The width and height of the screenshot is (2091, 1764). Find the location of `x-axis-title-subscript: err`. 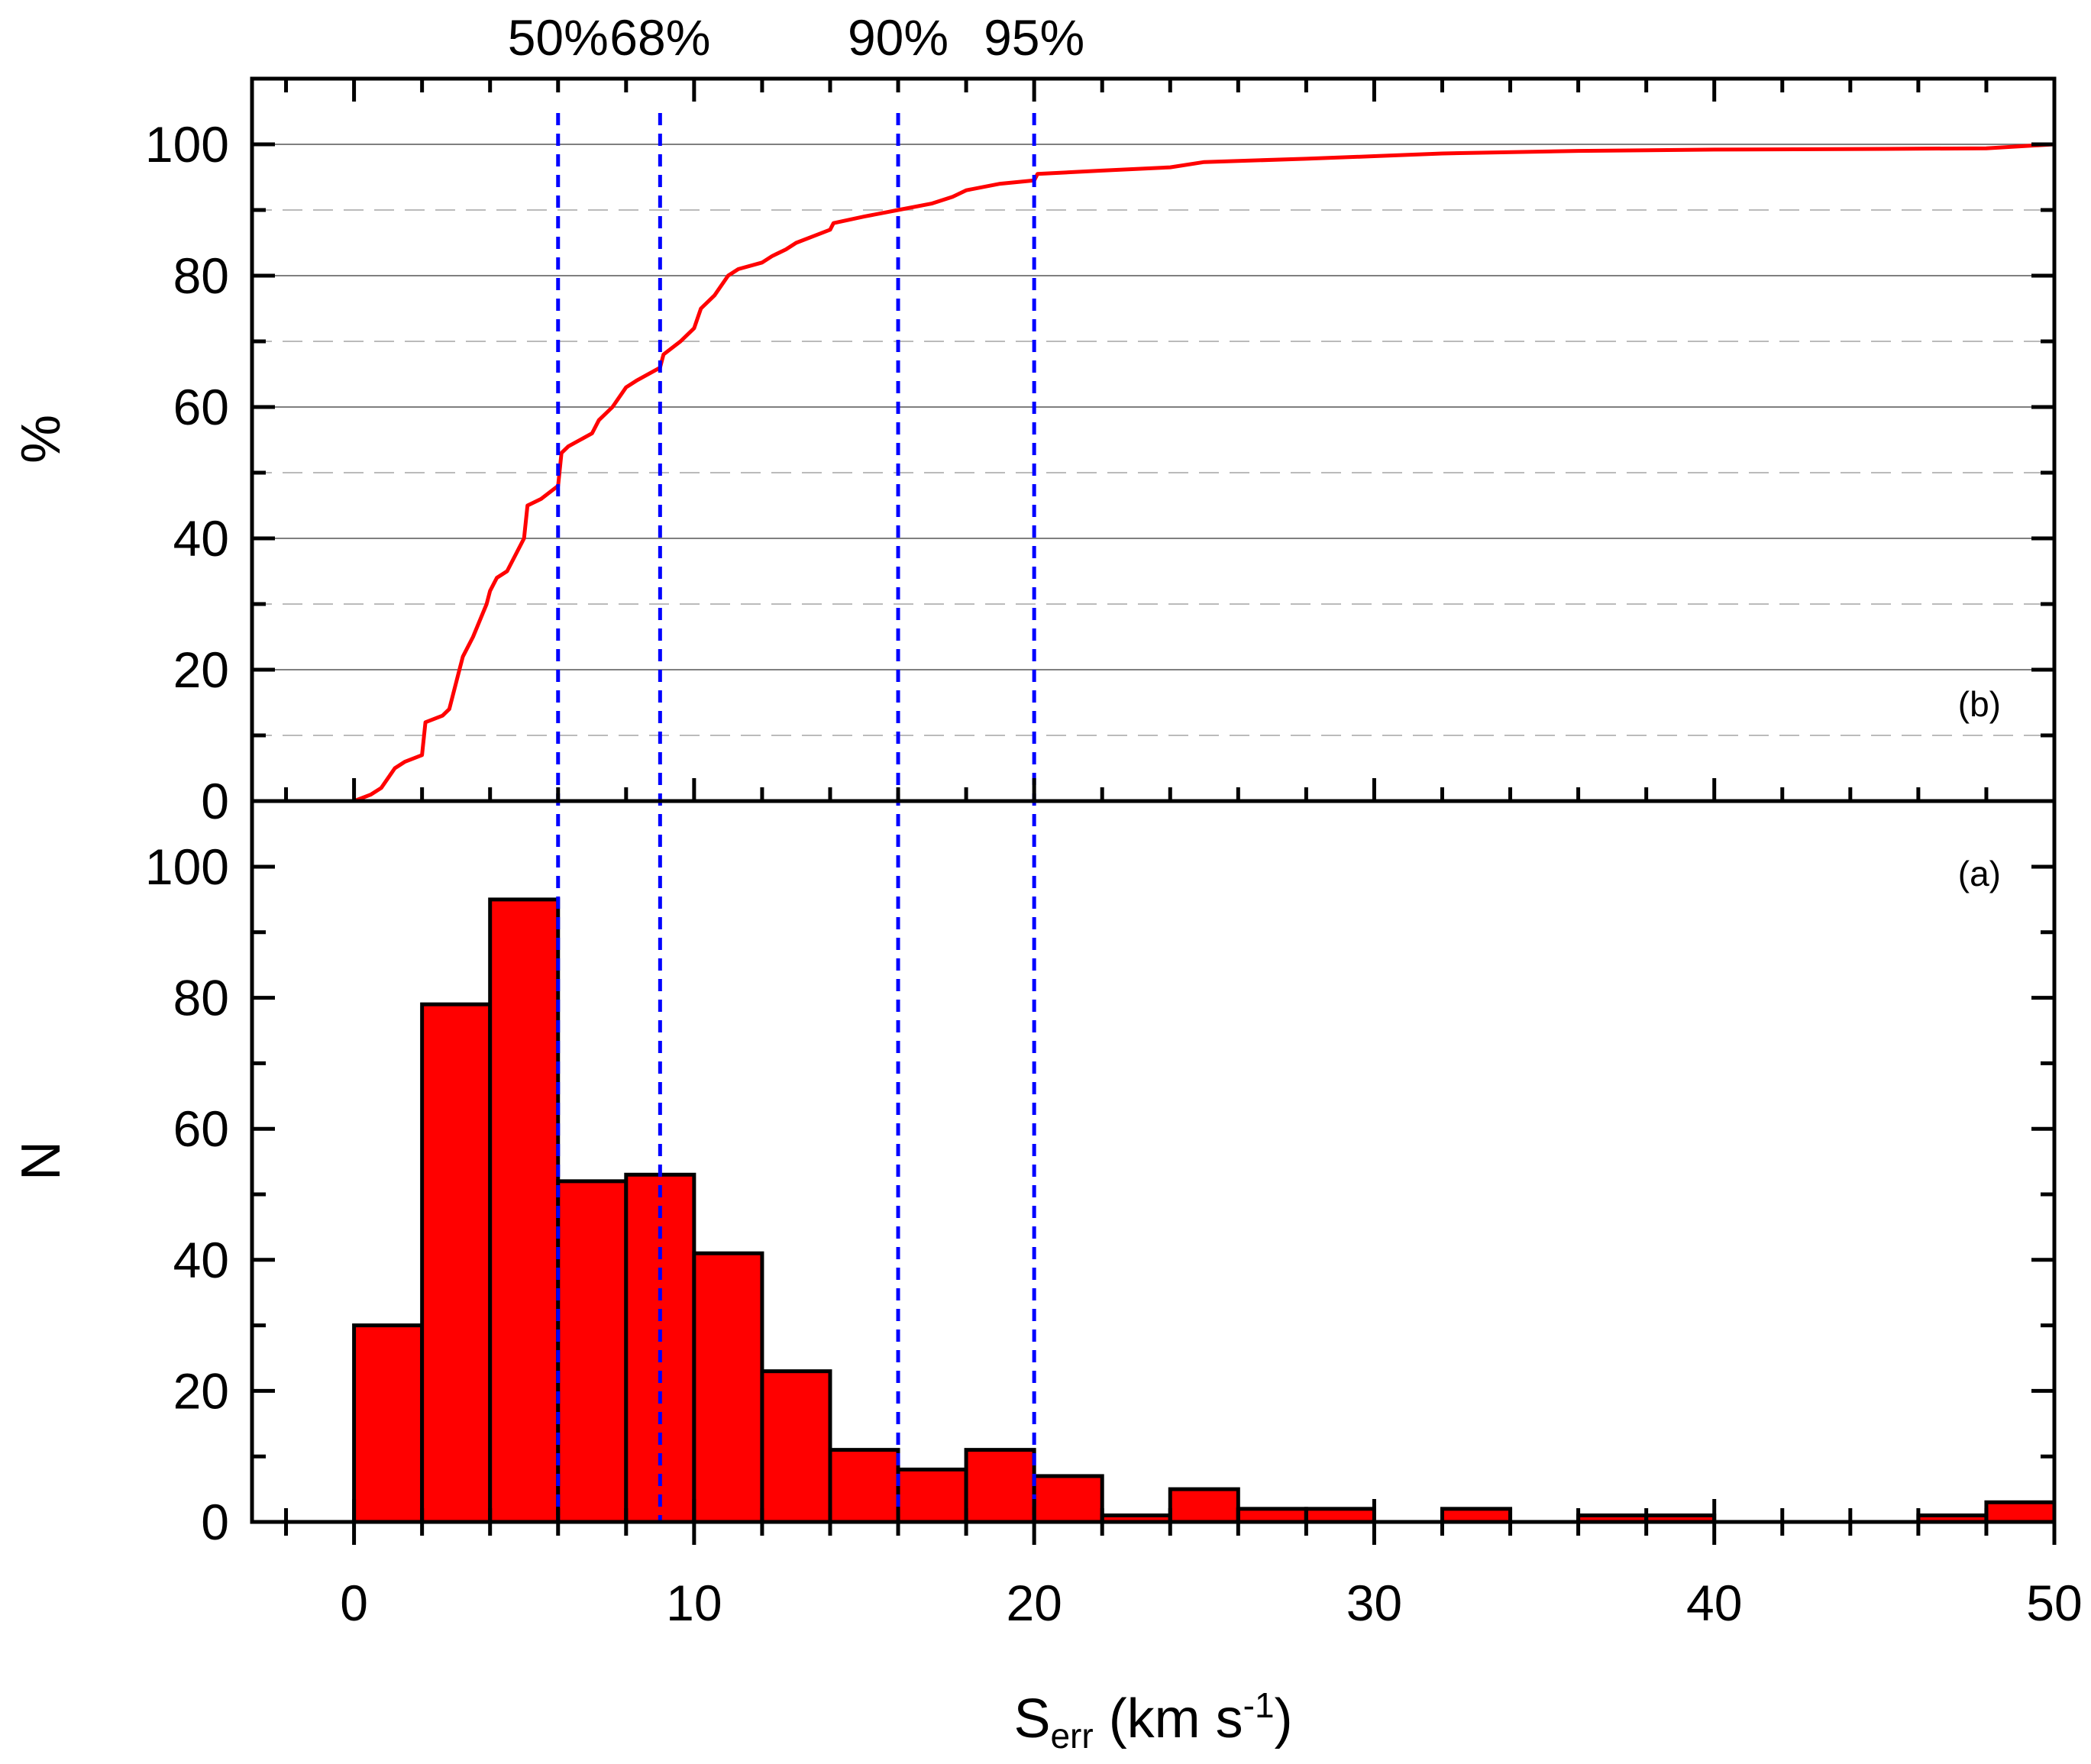

x-axis-title-subscript: err is located at coordinates (1071, 1736).